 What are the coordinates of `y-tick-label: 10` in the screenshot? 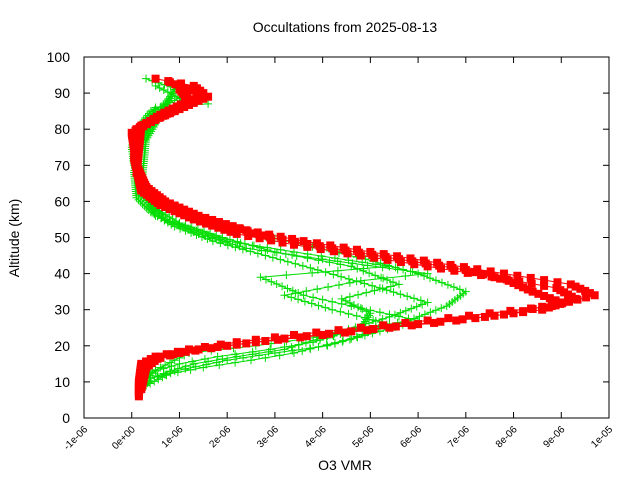 It's located at (62, 382).